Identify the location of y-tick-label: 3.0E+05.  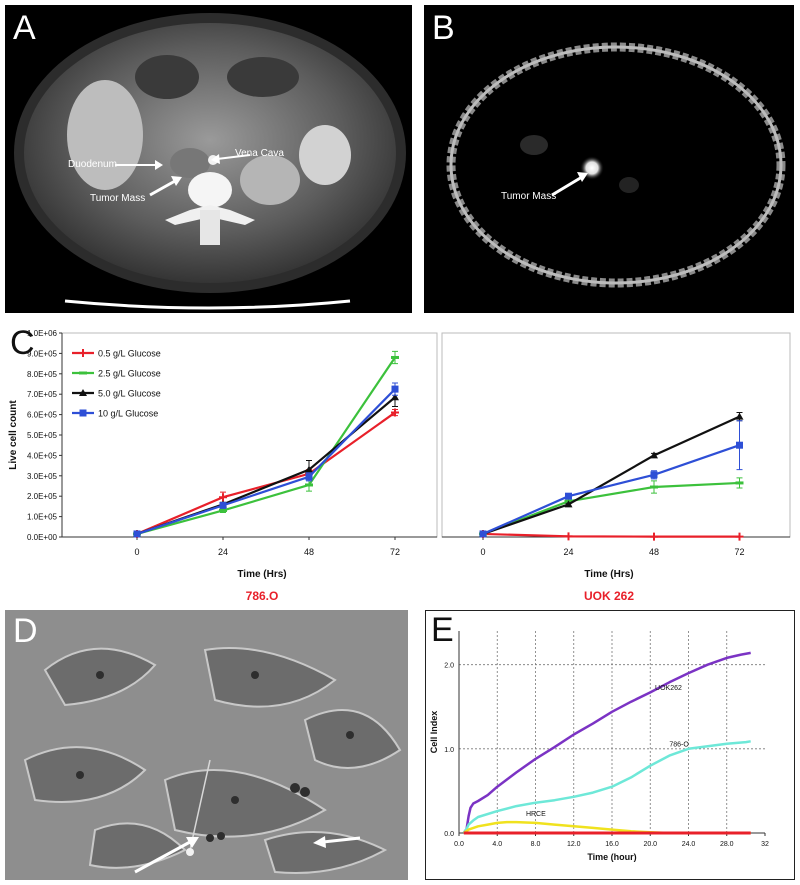
(42, 476).